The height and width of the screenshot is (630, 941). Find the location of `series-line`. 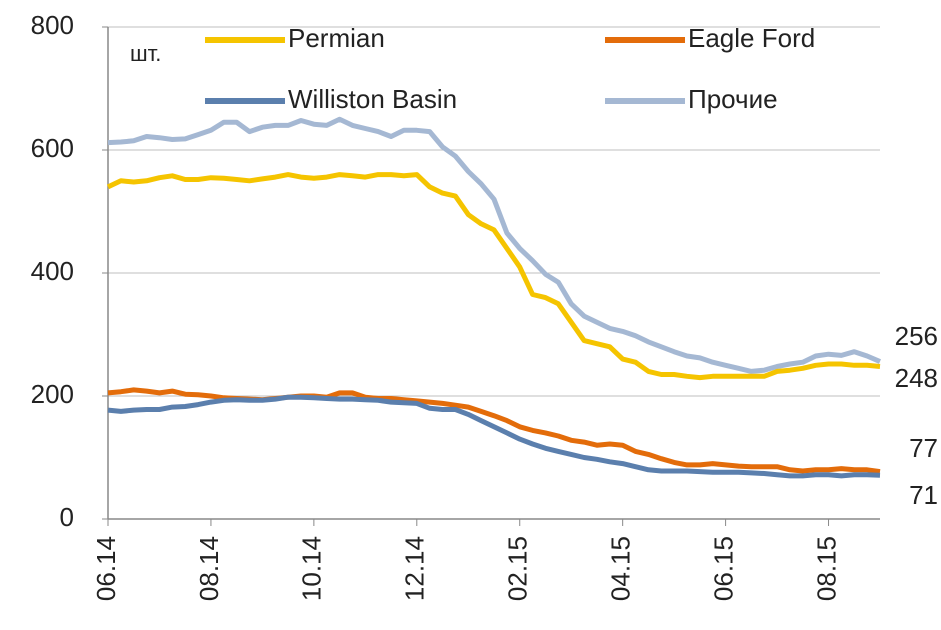

series-line is located at coordinates (494, 436).